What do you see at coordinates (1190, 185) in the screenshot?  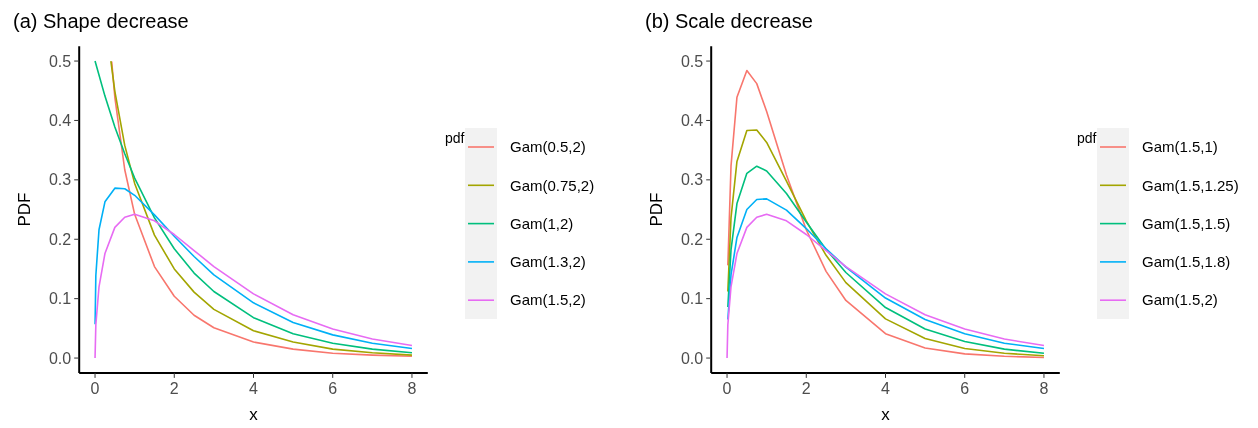 I see `legend-label: Gam(1.5,1.25)` at bounding box center [1190, 185].